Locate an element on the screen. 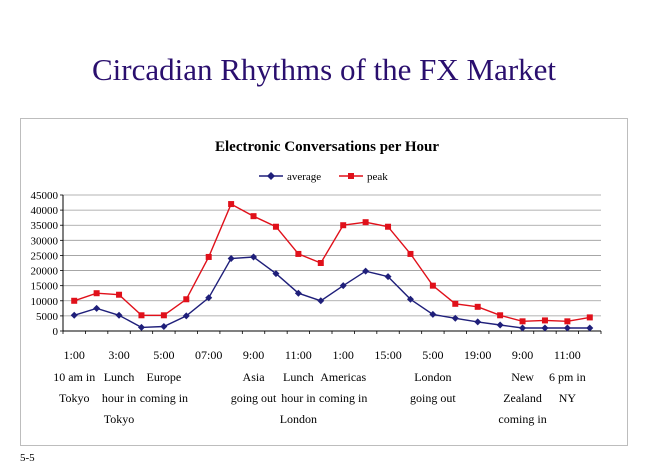 This screenshot has width=648, height=468. x-tick-label: 15:00 is located at coordinates (387, 355).